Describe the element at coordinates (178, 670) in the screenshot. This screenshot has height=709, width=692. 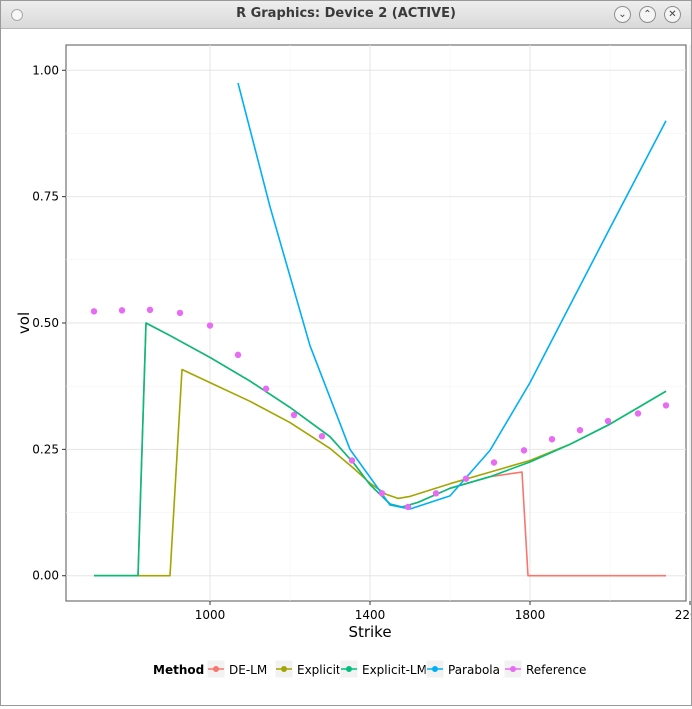
I see `legend-title: Method` at that location.